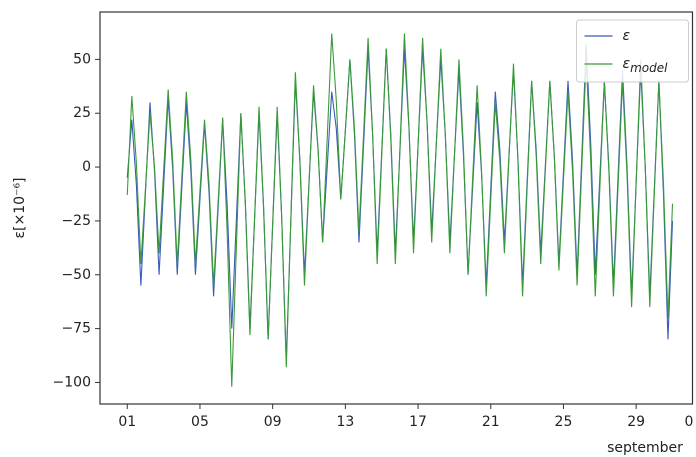 The width and height of the screenshot is (696, 457). I want to click on y-tick-label: 50, so click(82, 59).